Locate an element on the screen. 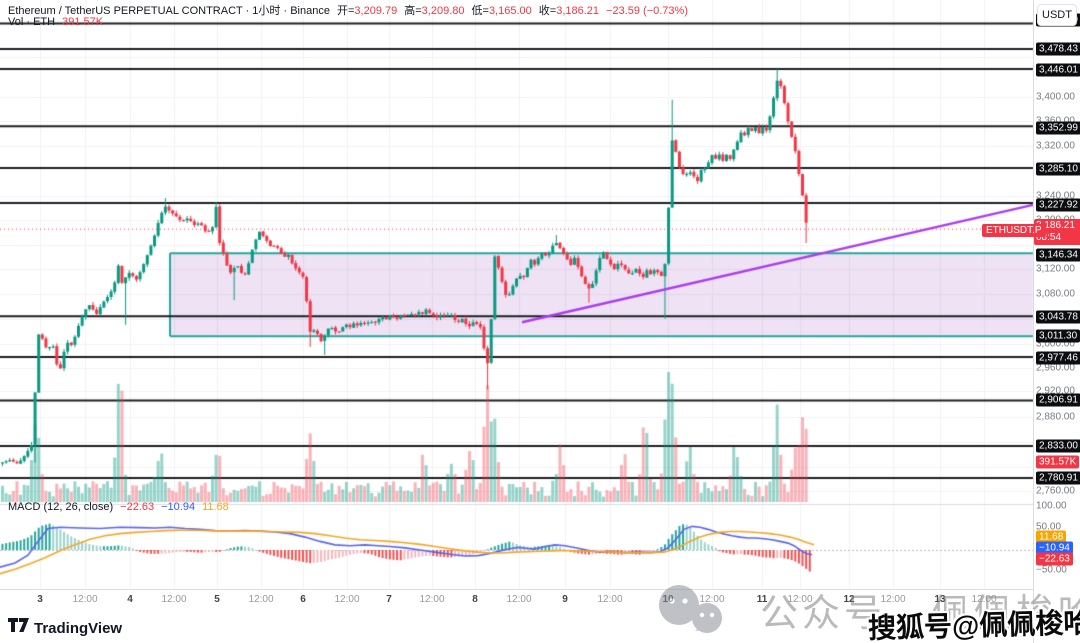  axis-tick-label: 2,920.00 is located at coordinates (1055, 391).